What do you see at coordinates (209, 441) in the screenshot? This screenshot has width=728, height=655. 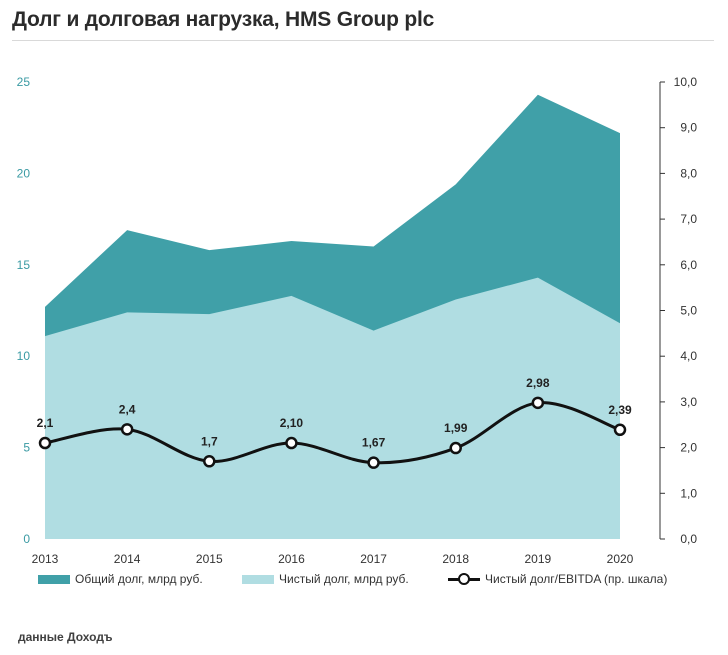 I see `ratio-data-label: 1,7` at bounding box center [209, 441].